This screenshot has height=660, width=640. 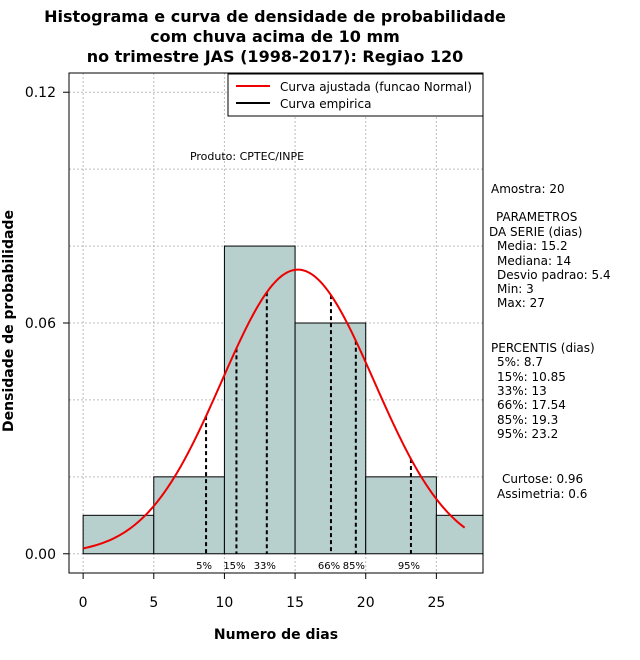 I want to click on stat-p5: 5%: 8.7, so click(x=520, y=362).